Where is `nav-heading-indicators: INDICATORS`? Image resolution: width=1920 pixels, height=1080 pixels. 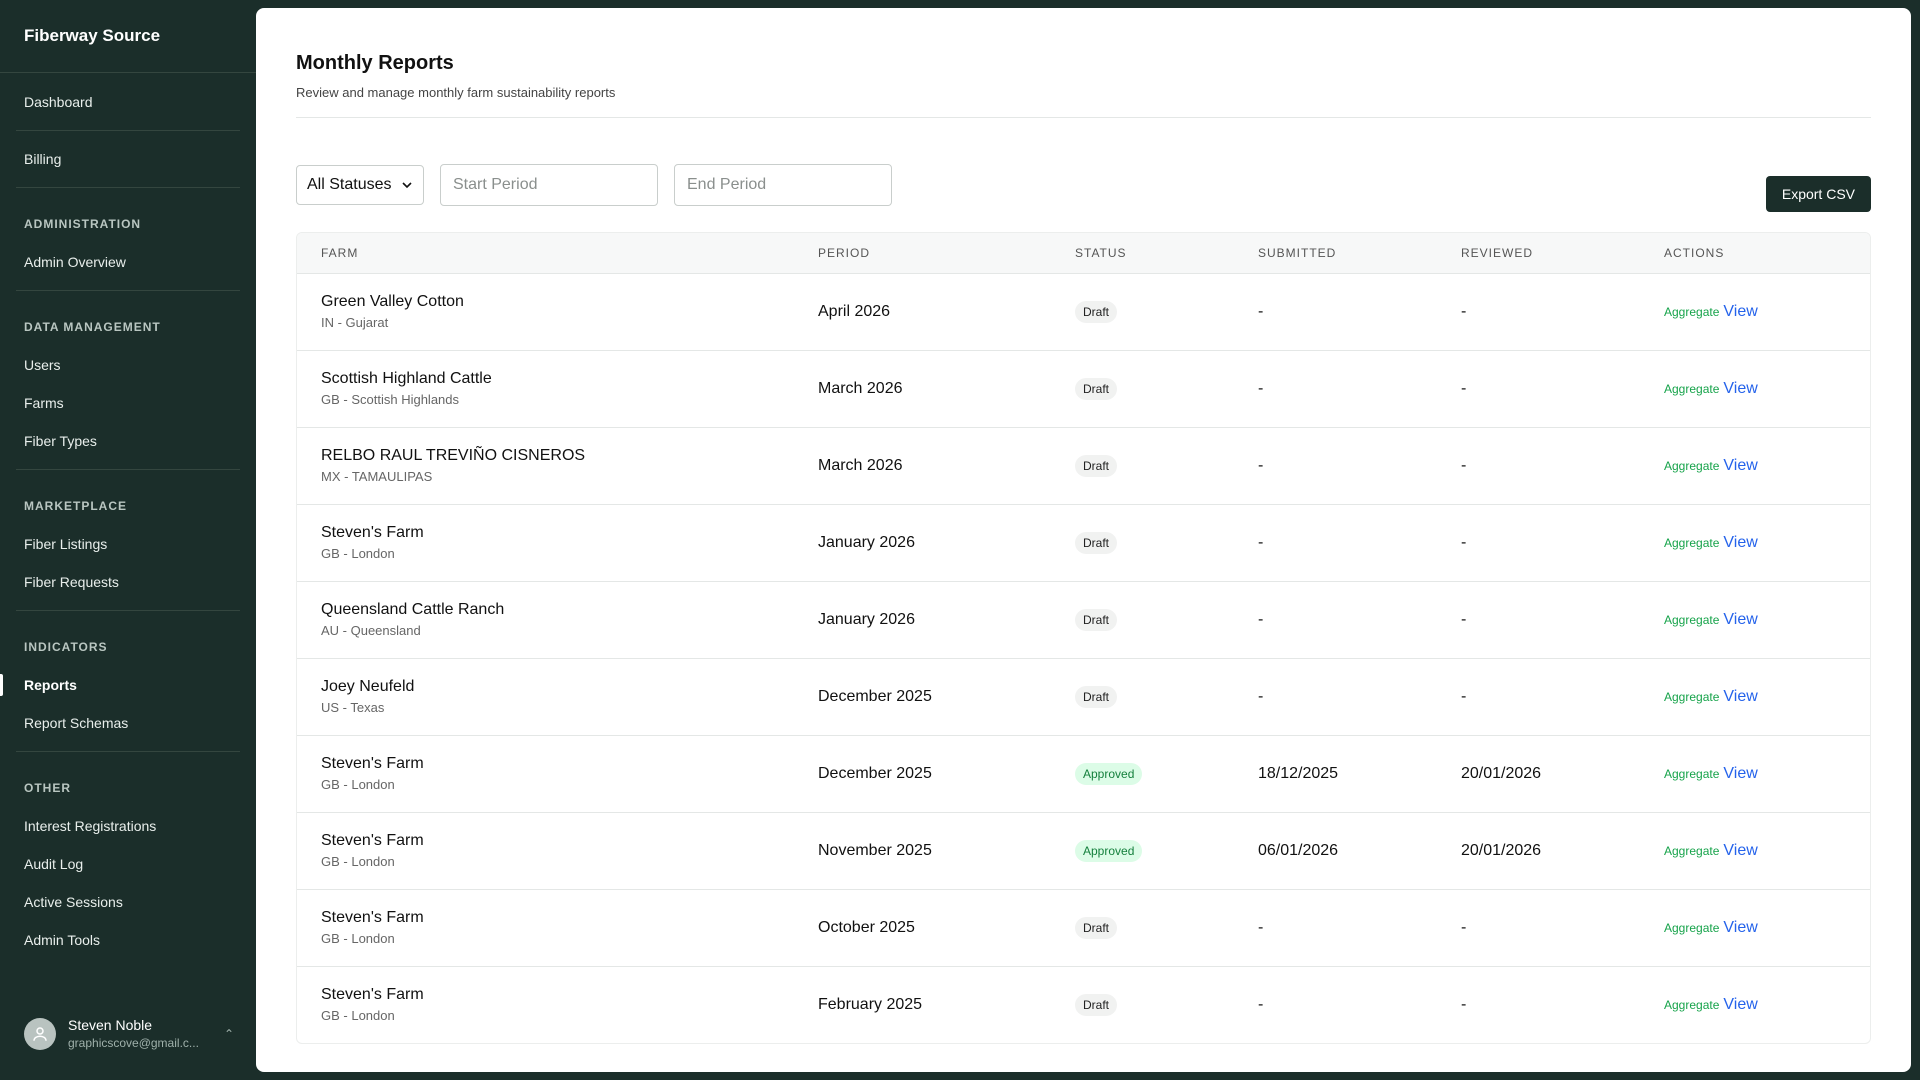
nav-heading-indicators: INDICATORS is located at coordinates (66, 647).